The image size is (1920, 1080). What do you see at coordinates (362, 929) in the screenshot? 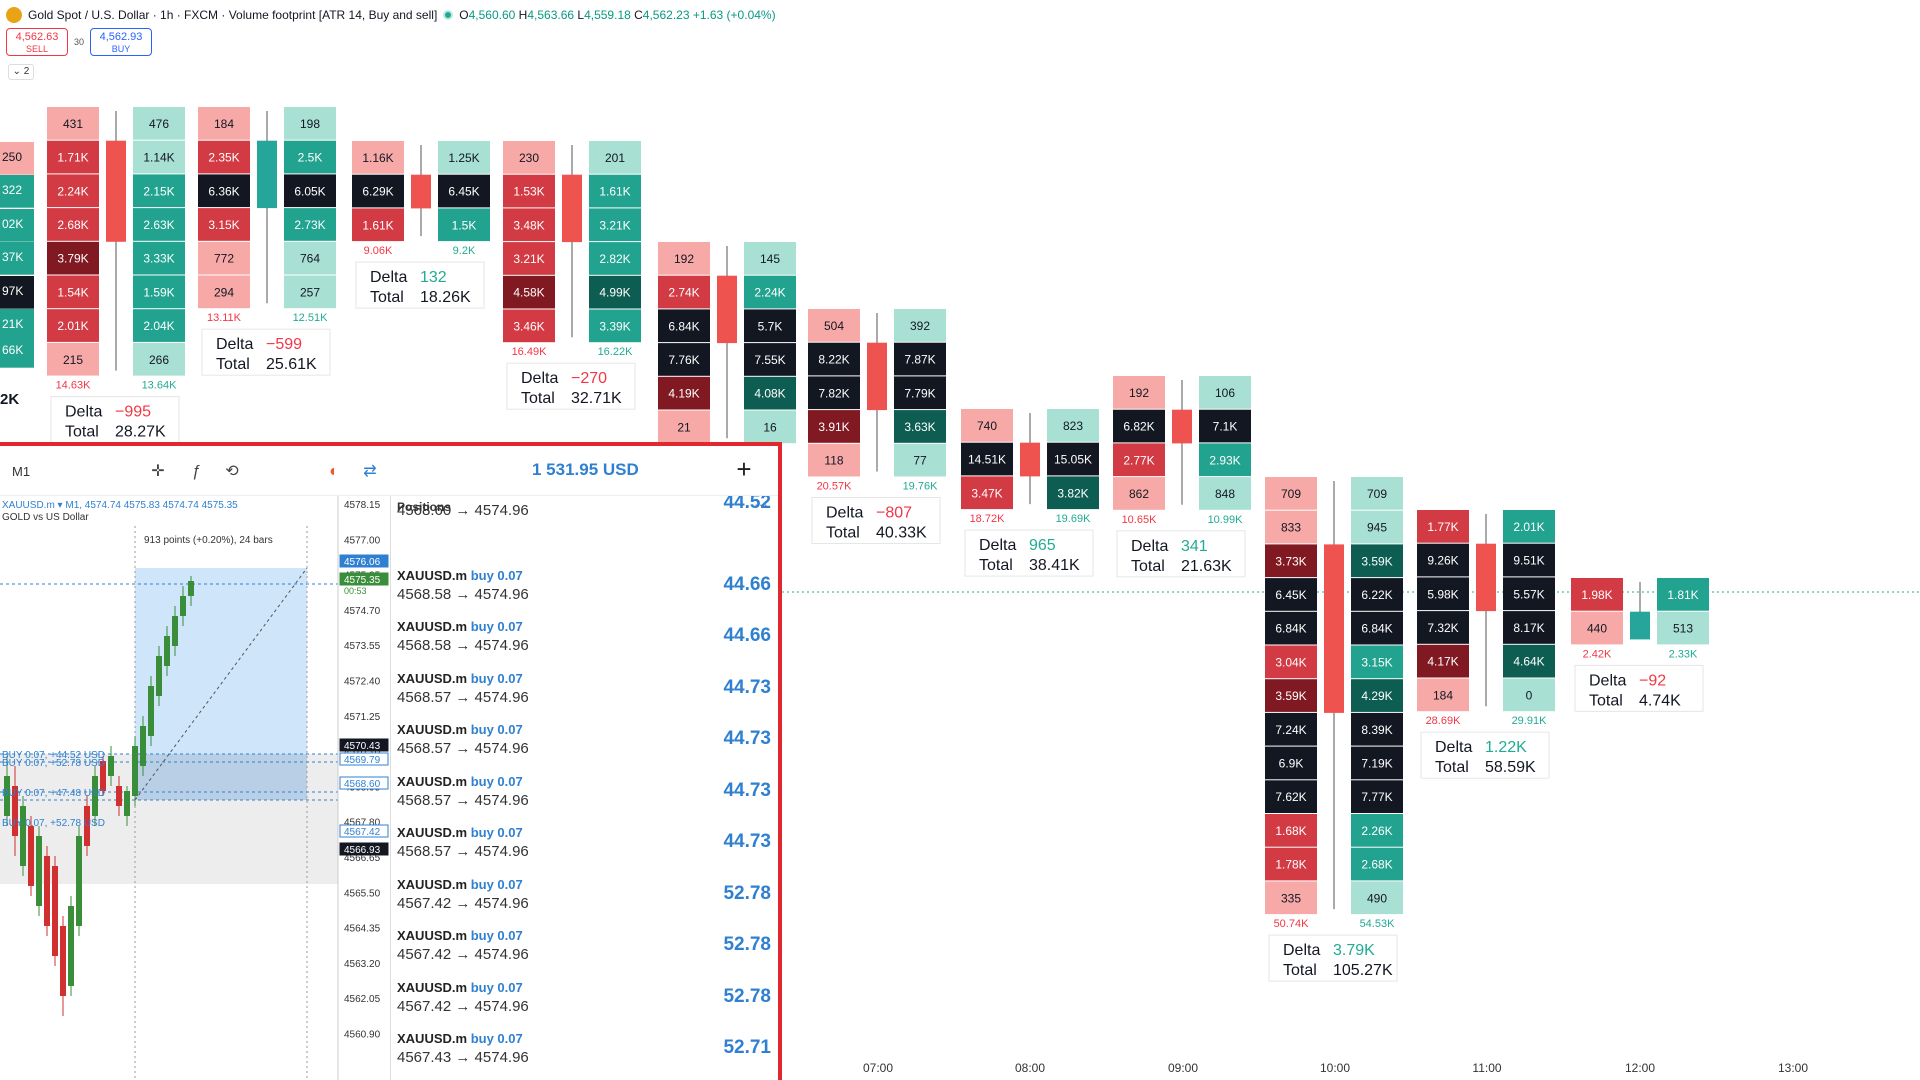
I see `price-axis-label: 4564.35` at bounding box center [362, 929].